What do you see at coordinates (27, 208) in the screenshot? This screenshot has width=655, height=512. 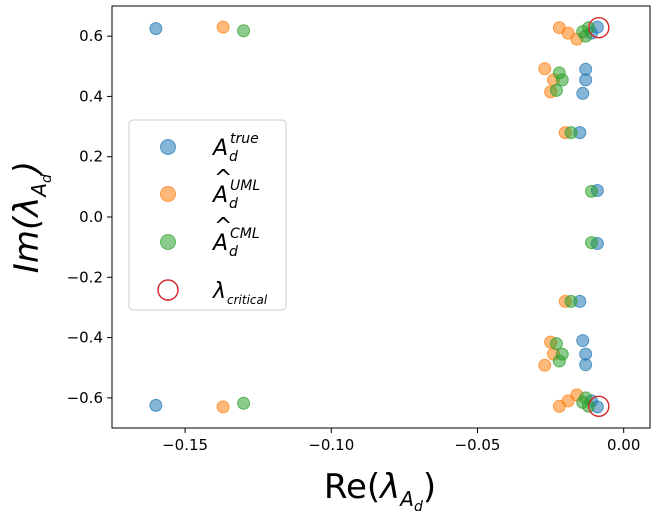 I see `y-axis-label-lambda: λ` at bounding box center [27, 208].